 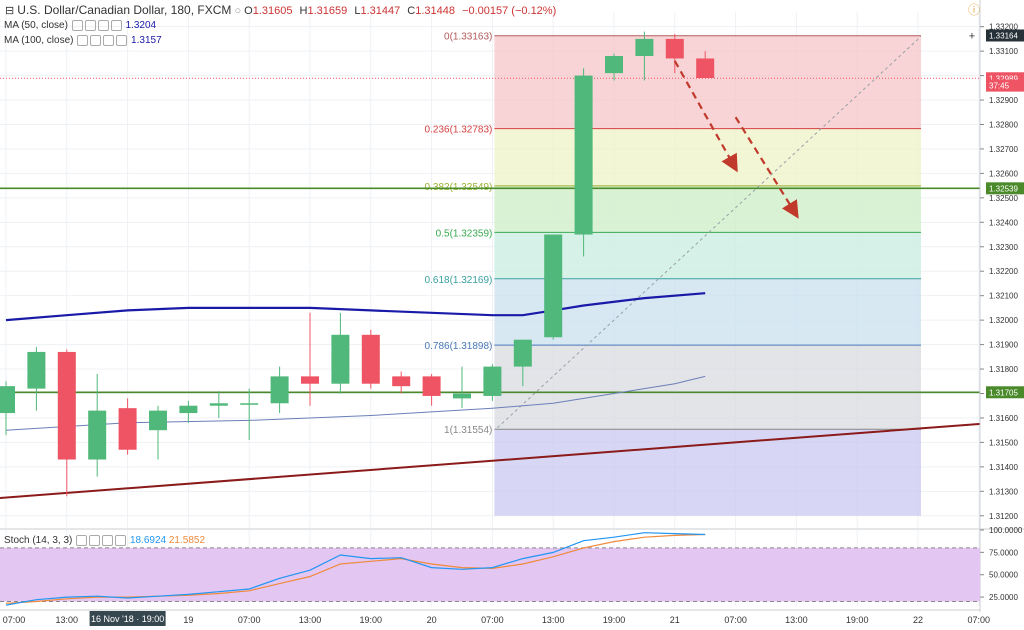 I want to click on ma50-value: 1.3204, so click(x=141, y=26).